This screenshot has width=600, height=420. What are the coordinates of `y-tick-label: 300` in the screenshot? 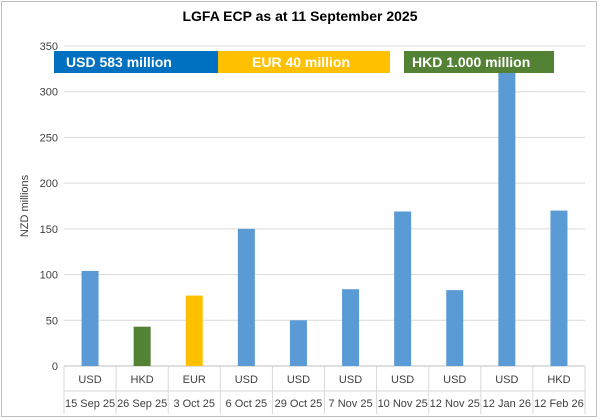 It's located at (49, 93).